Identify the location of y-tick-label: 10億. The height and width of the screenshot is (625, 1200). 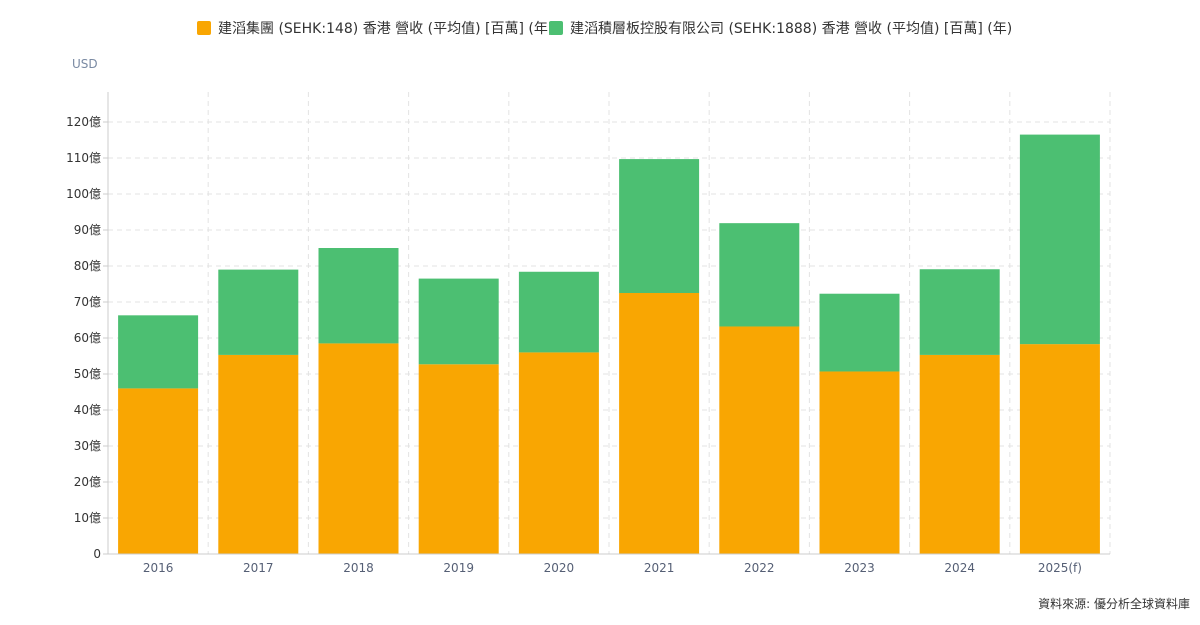
(87, 518).